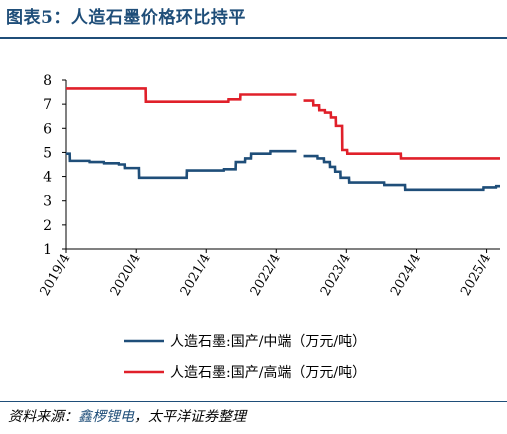 This screenshot has width=507, height=434. What do you see at coordinates (336, 275) in the screenshot?
I see `x-tick-label: 2023/4` at bounding box center [336, 275].